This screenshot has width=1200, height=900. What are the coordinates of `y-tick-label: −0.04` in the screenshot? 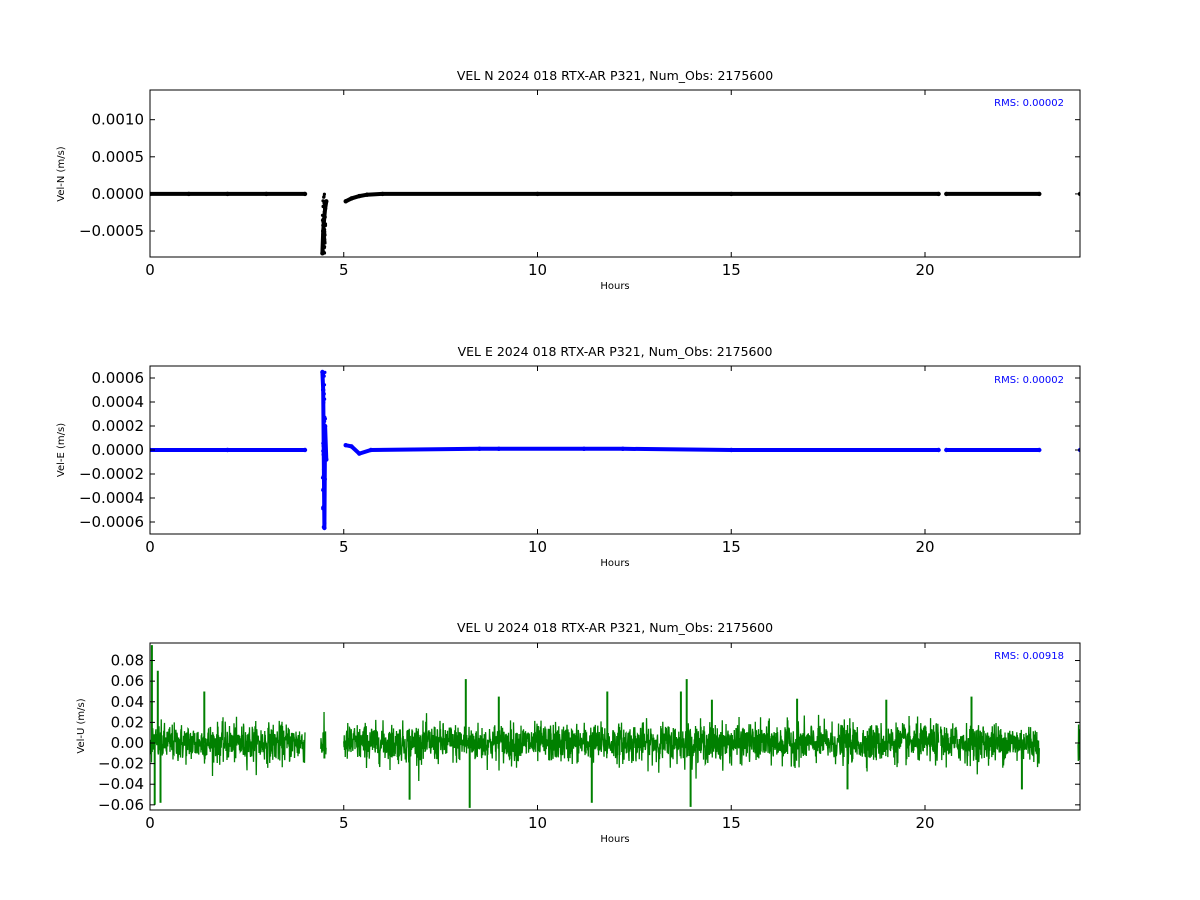 It's located at (121, 784).